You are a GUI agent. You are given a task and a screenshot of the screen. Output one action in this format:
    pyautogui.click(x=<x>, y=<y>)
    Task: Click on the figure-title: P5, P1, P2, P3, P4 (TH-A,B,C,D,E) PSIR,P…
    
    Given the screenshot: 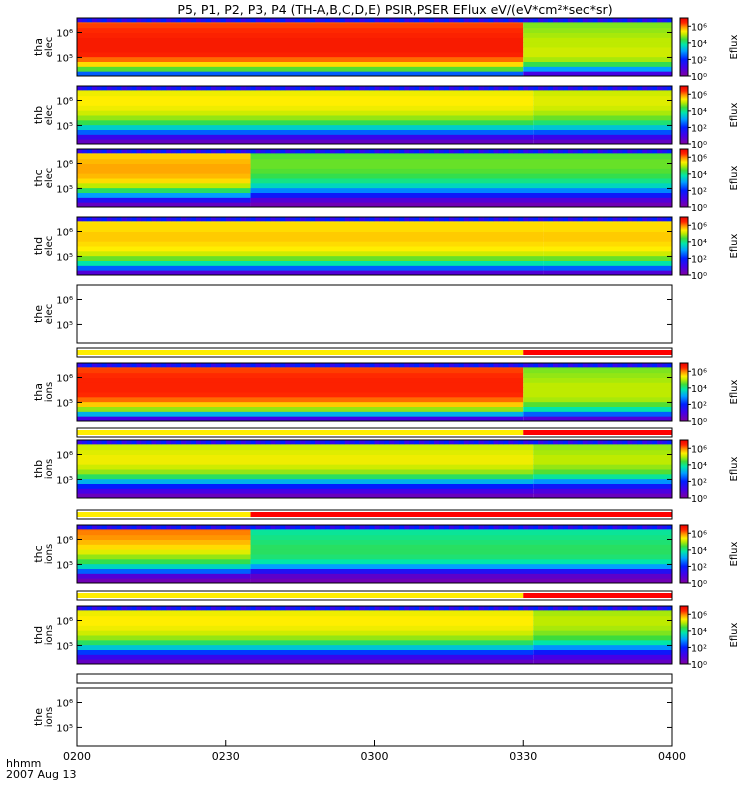 What is the action you would take?
    pyautogui.click(x=394, y=9)
    